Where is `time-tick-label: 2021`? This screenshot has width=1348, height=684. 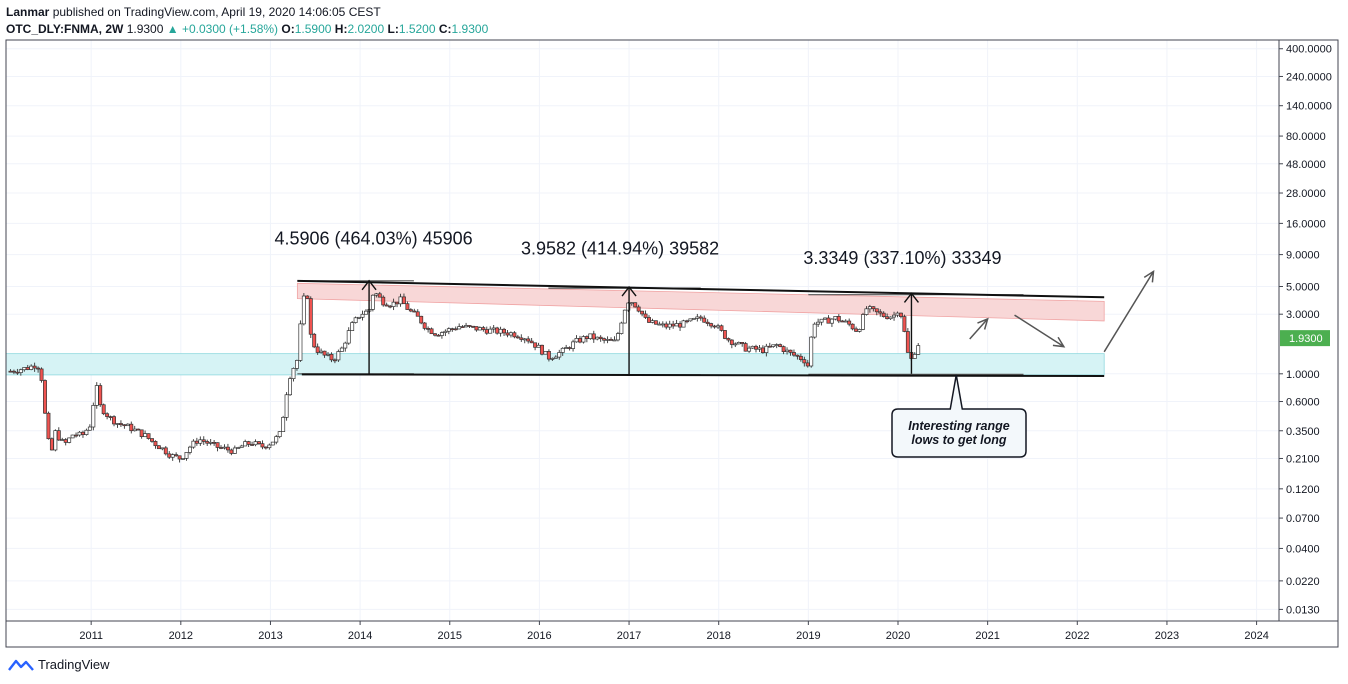 time-tick-label: 2021 is located at coordinates (987, 636).